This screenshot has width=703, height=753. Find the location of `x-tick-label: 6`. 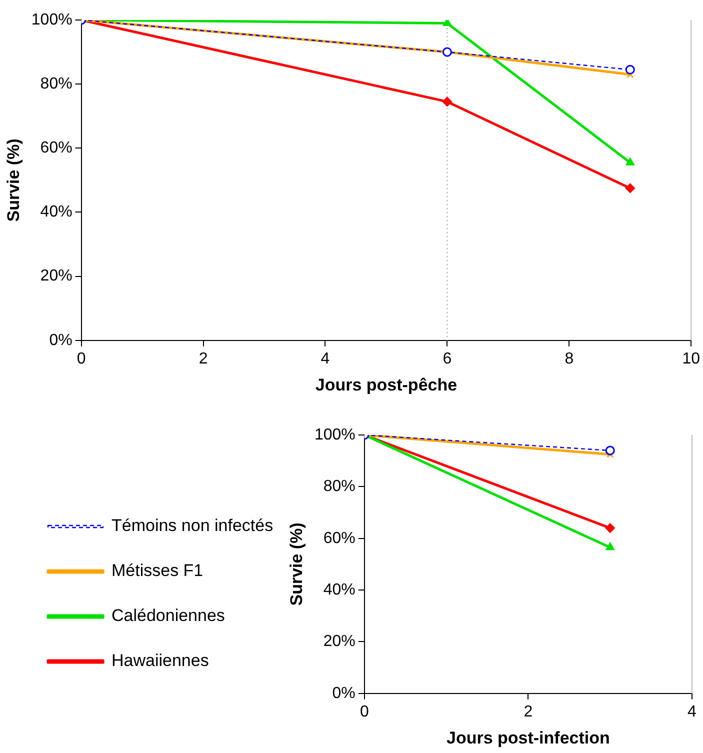

x-tick-label: 6 is located at coordinates (447, 359).